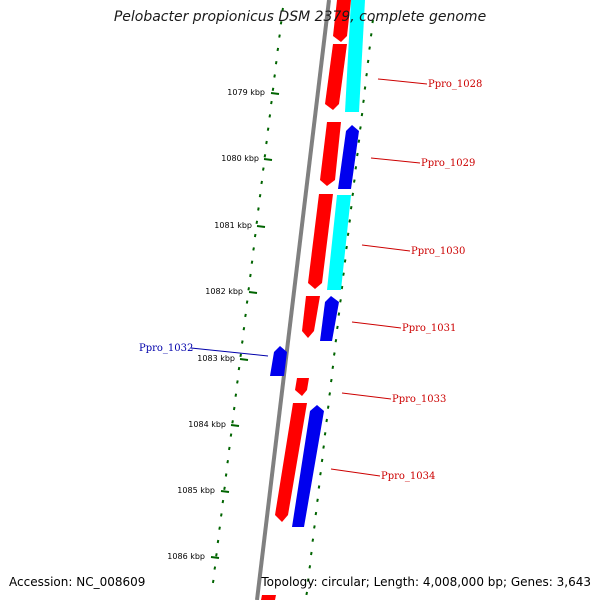 This screenshot has width=600, height=600. I want to click on gene-label-ppro-1028: Ppro_1028, so click(455, 84).